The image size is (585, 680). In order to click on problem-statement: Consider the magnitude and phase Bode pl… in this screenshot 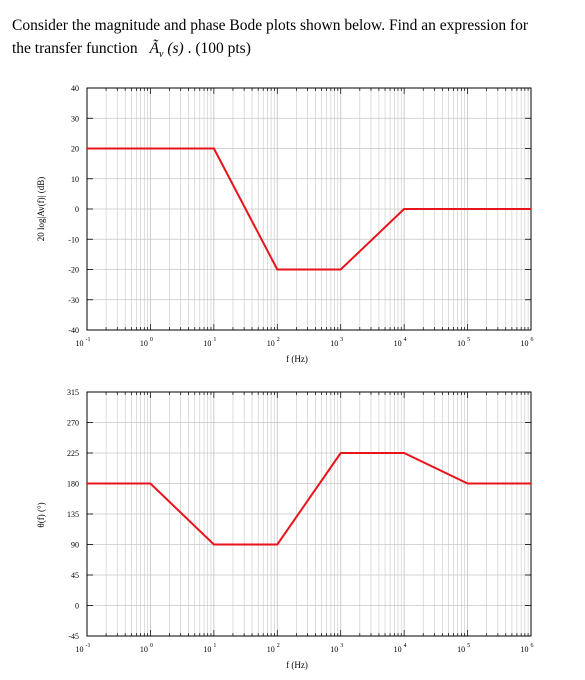, I will do `click(294, 40)`.